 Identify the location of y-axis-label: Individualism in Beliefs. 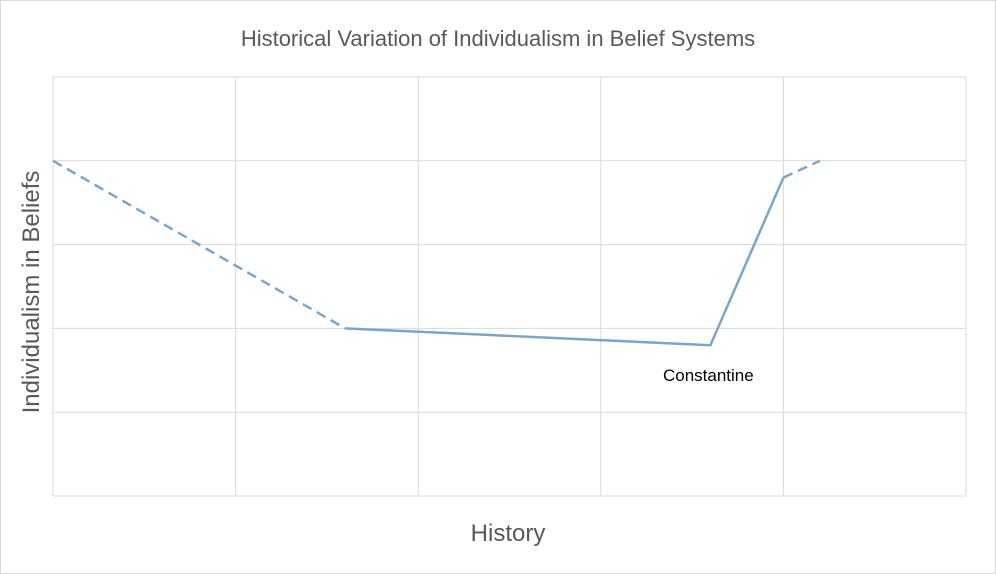
(31, 292).